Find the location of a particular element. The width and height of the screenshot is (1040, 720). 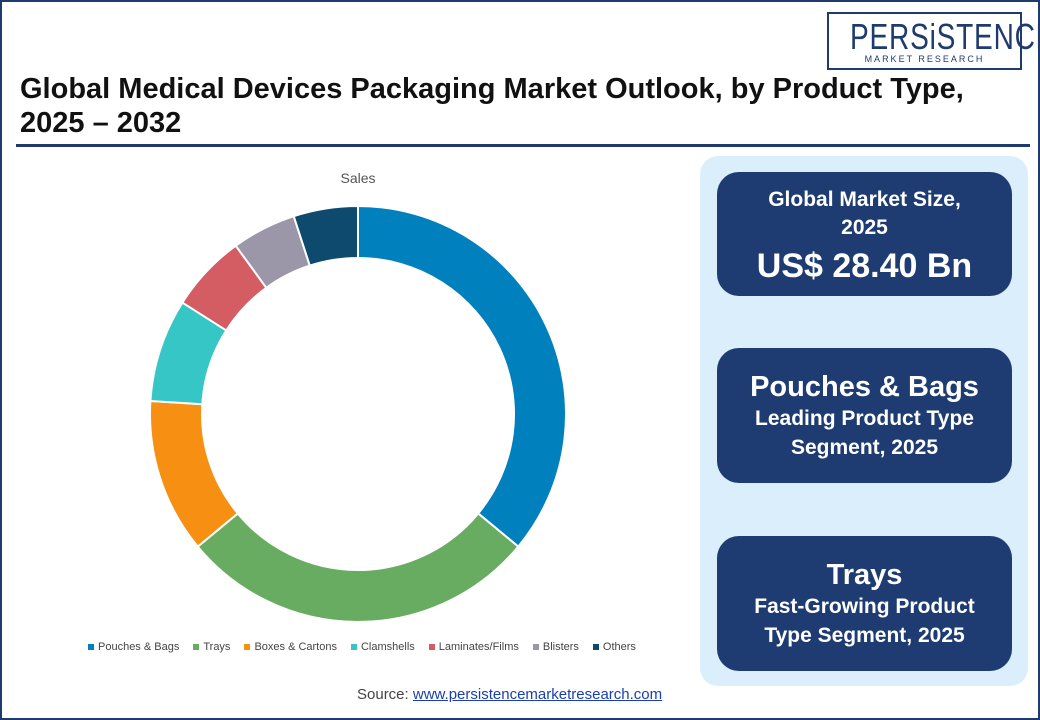

leading-segment-label: Leading Product Type is located at coordinates (864, 418).